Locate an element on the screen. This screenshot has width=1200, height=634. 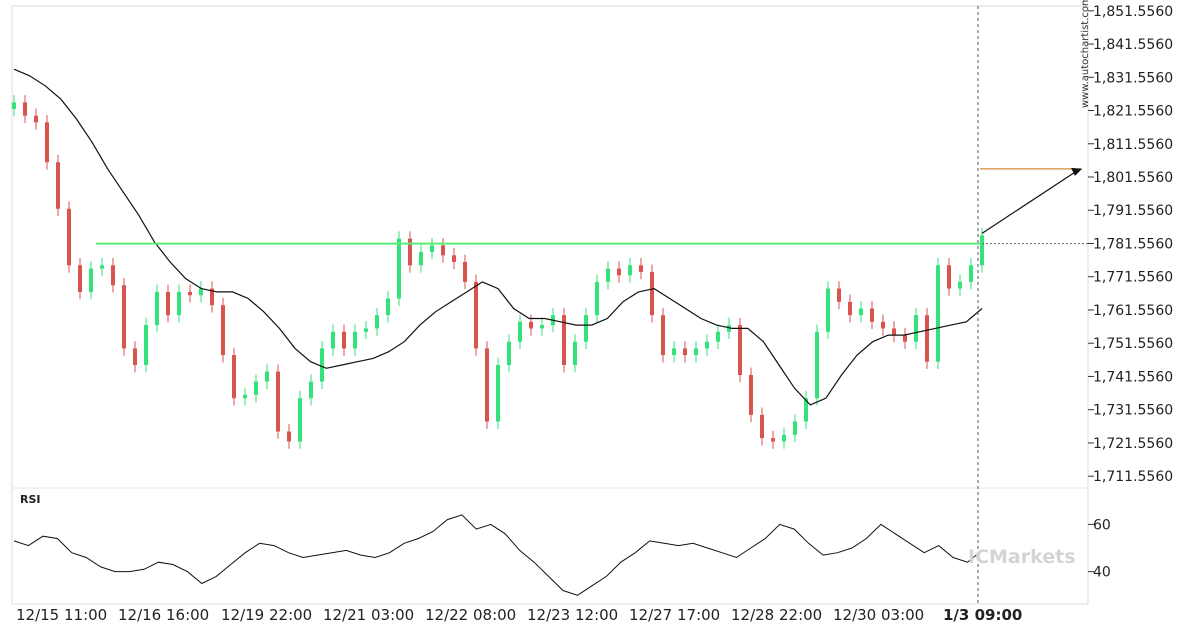
y-tick-label: 1,831.5560 is located at coordinates (1133, 78).